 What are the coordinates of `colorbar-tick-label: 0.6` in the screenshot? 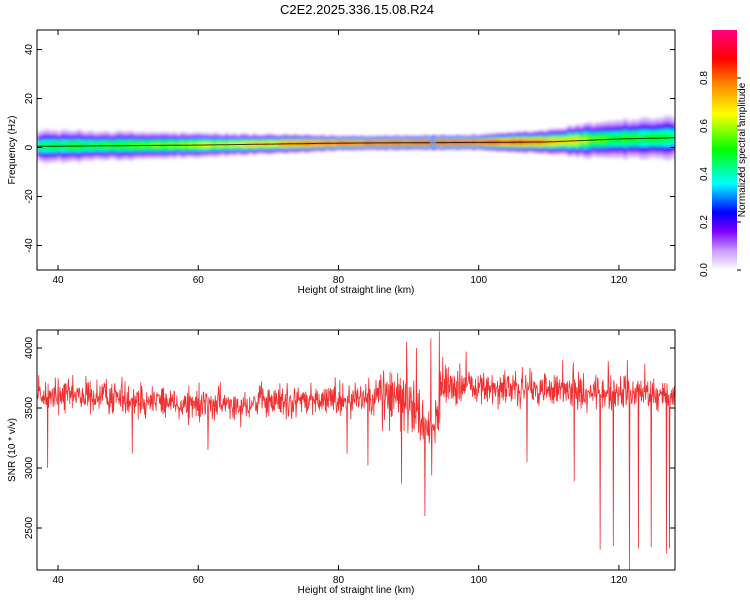 It's located at (704, 126).